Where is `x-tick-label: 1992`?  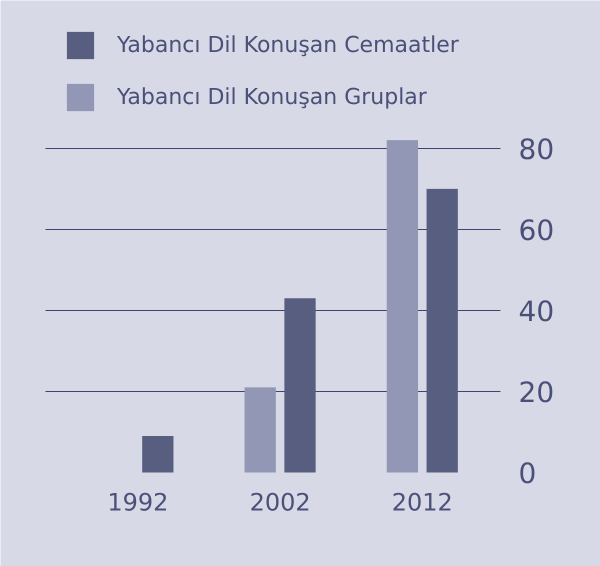 x-tick-label: 1992 is located at coordinates (137, 502).